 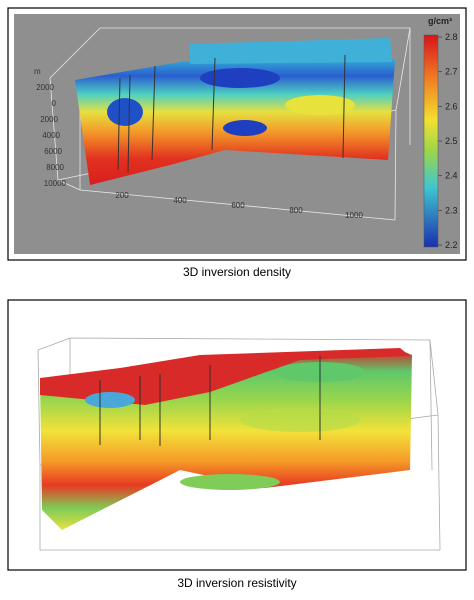 I want to click on distance-label: 400, so click(x=180, y=200).